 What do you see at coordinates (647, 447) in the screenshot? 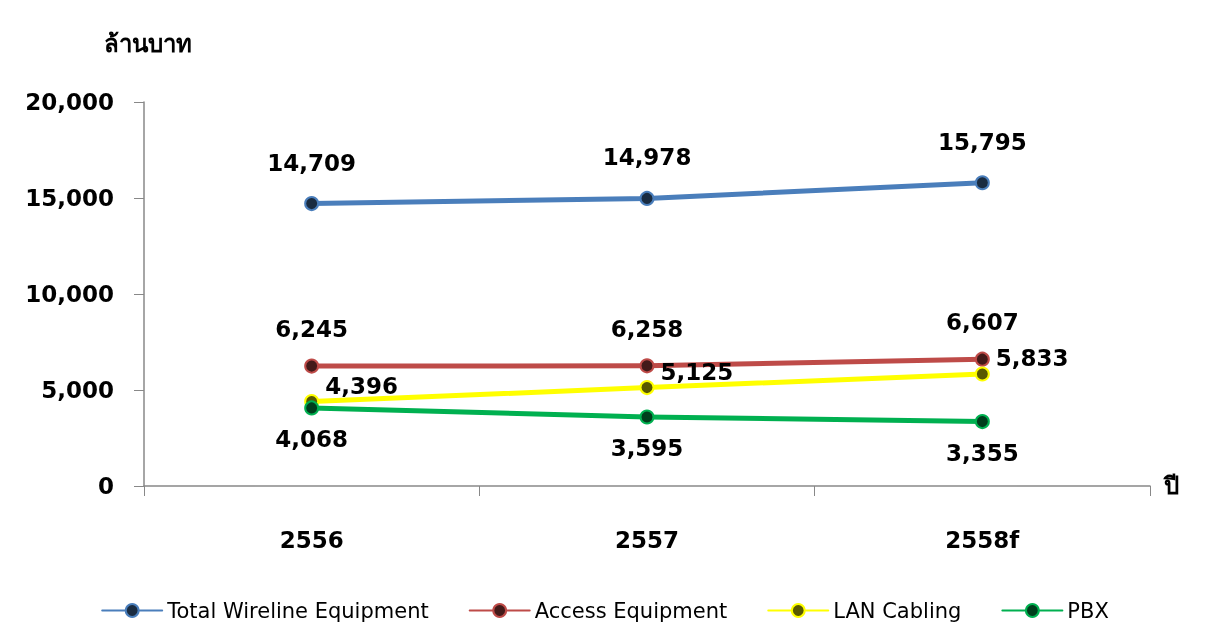
I see `data-label: 3,595` at bounding box center [647, 447].